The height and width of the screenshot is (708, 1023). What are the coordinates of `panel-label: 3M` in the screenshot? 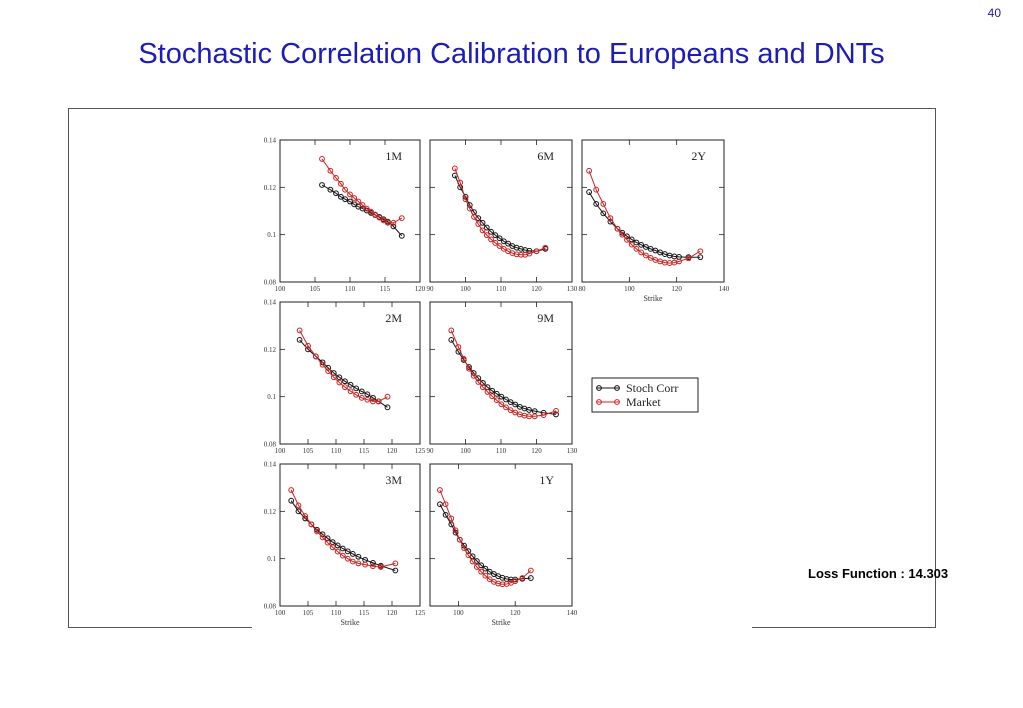 It's located at (393, 480).